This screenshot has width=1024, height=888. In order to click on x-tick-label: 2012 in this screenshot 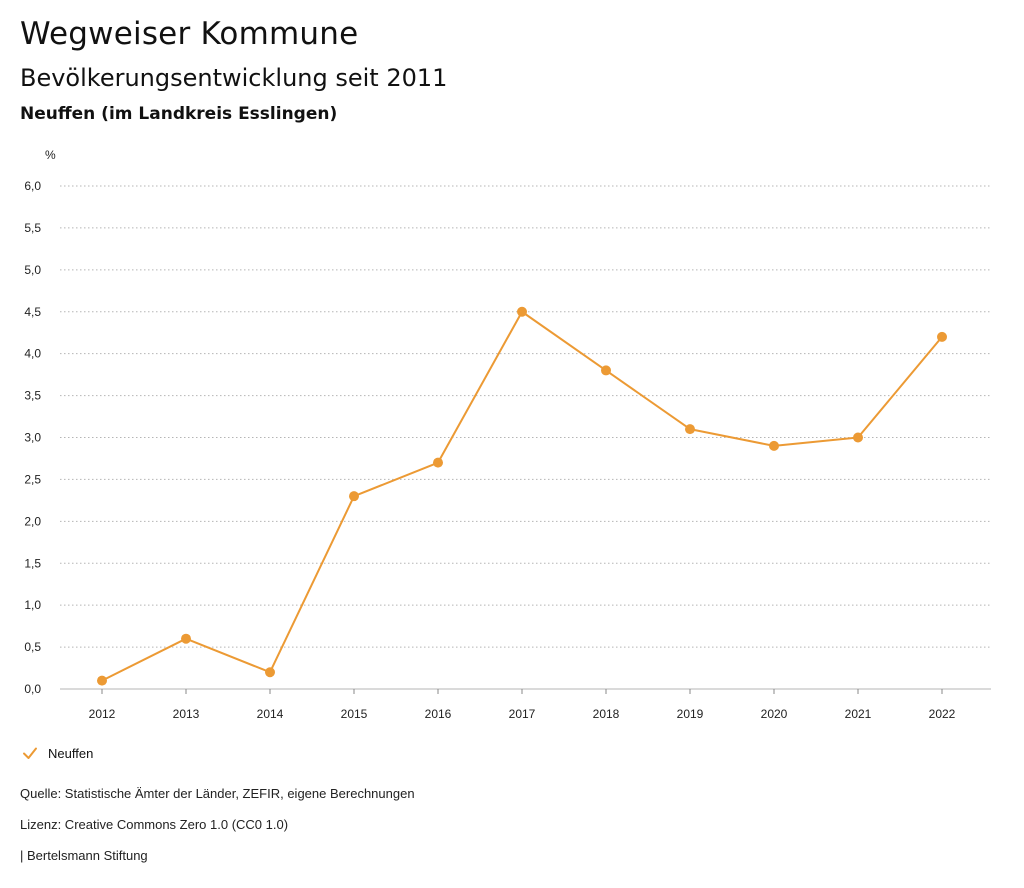, I will do `click(102, 714)`.